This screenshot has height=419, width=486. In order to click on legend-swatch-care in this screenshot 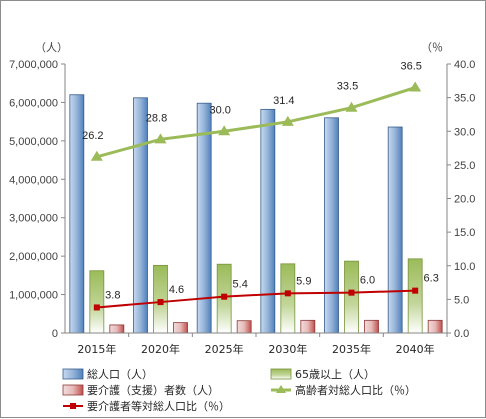, I will do `click(73, 390)`.